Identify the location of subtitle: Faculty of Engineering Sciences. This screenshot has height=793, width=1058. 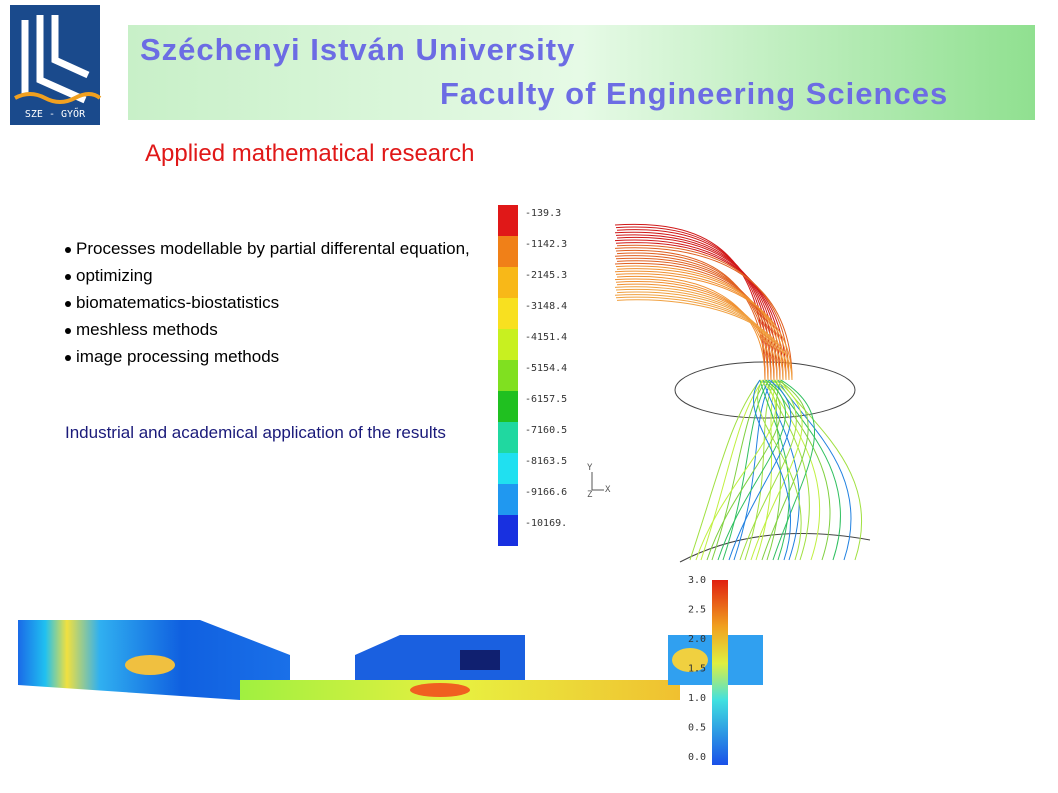
(694, 93).